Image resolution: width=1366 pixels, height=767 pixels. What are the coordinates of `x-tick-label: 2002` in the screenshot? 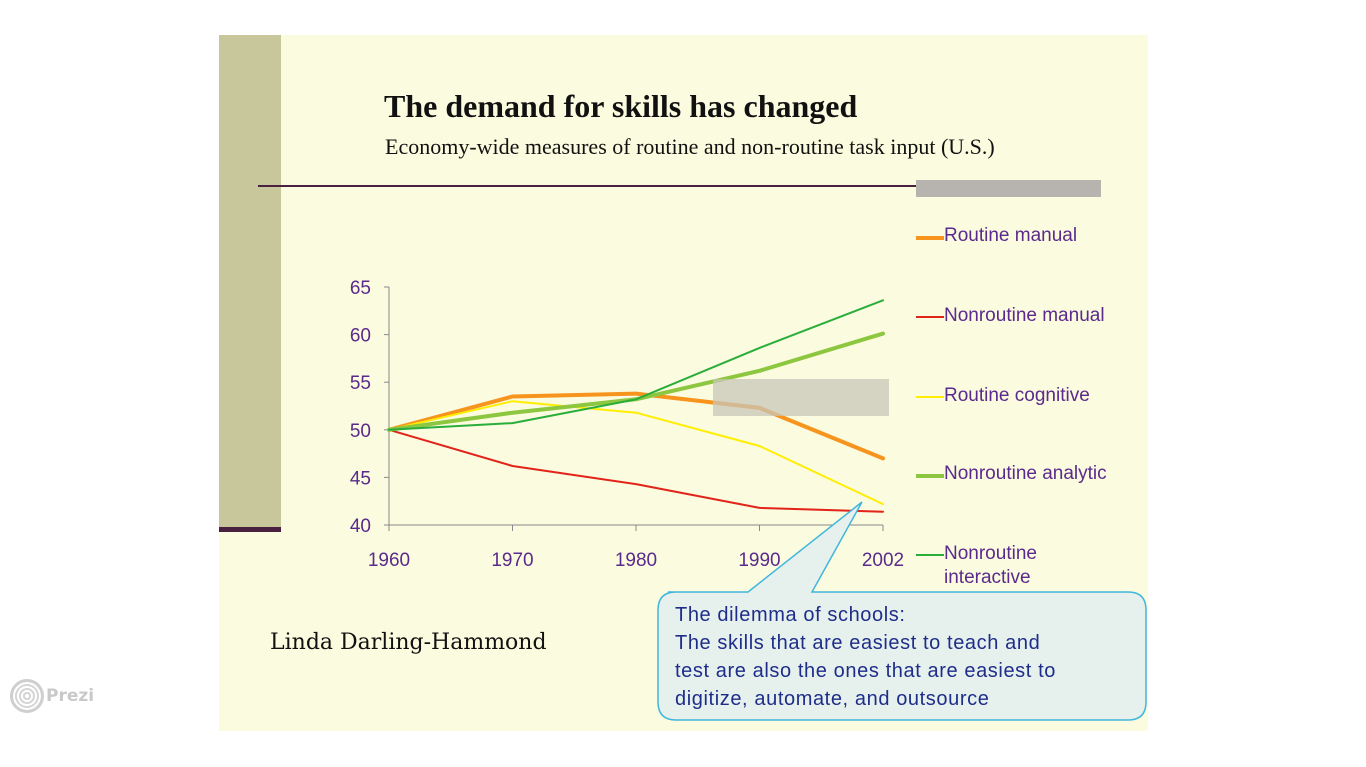 It's located at (883, 560).